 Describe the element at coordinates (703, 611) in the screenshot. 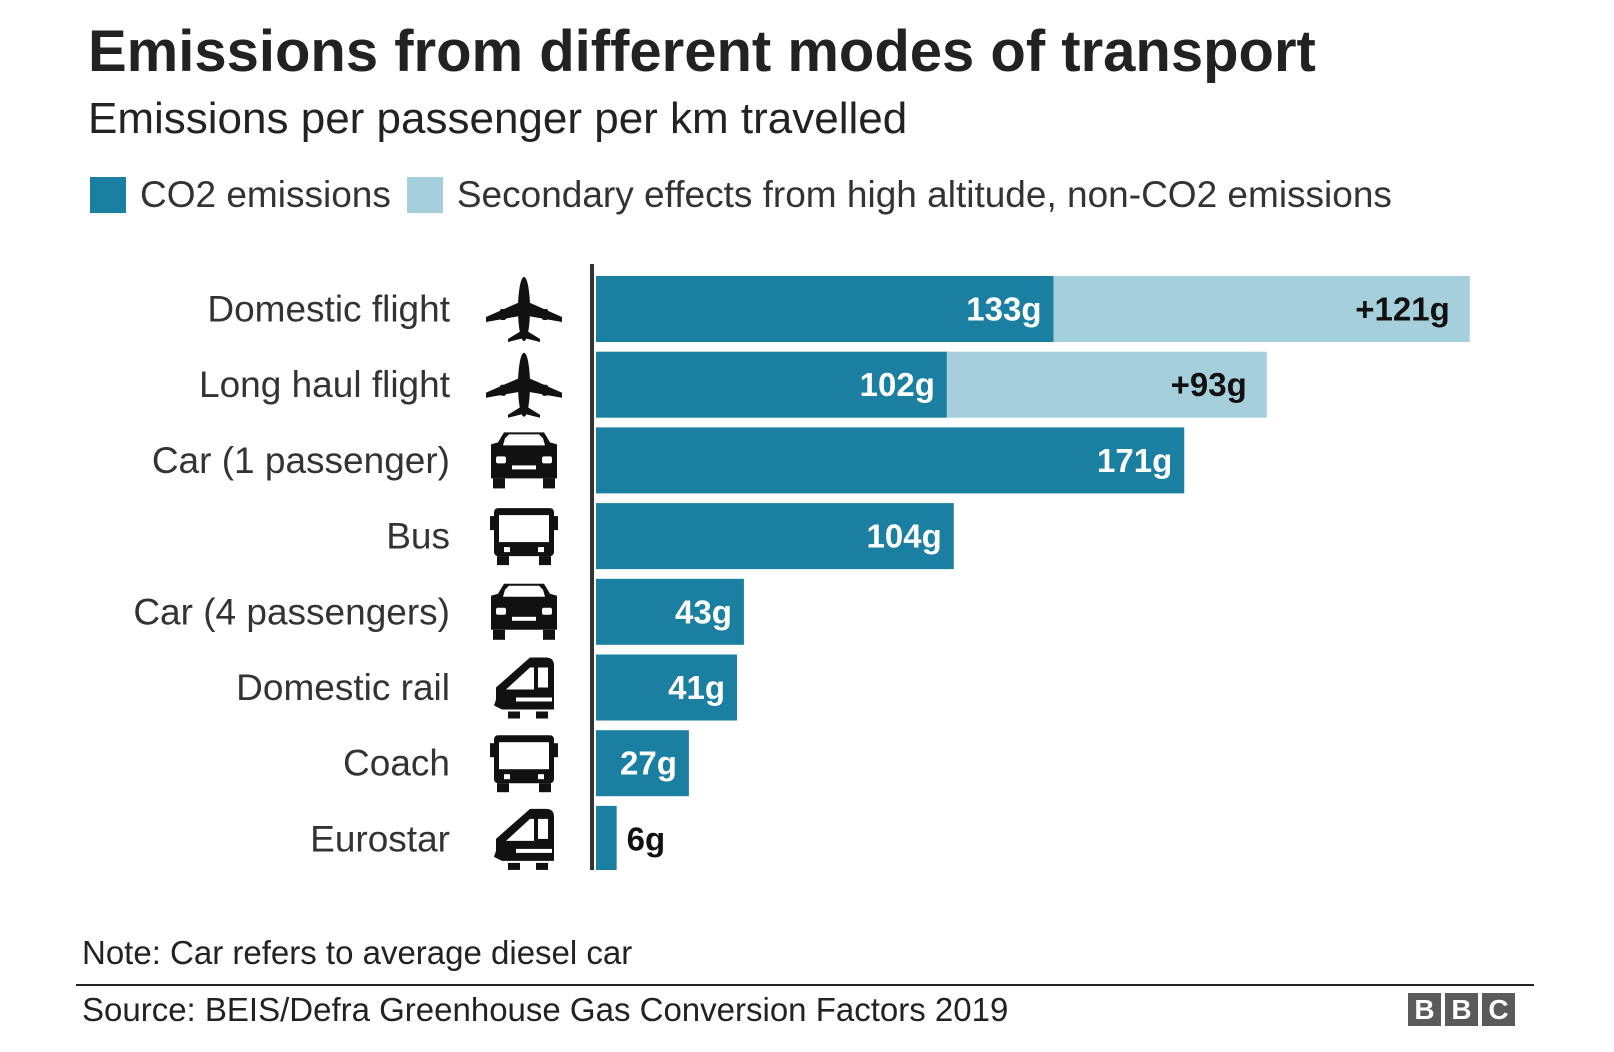

I see `bar-value-label: 43g` at that location.